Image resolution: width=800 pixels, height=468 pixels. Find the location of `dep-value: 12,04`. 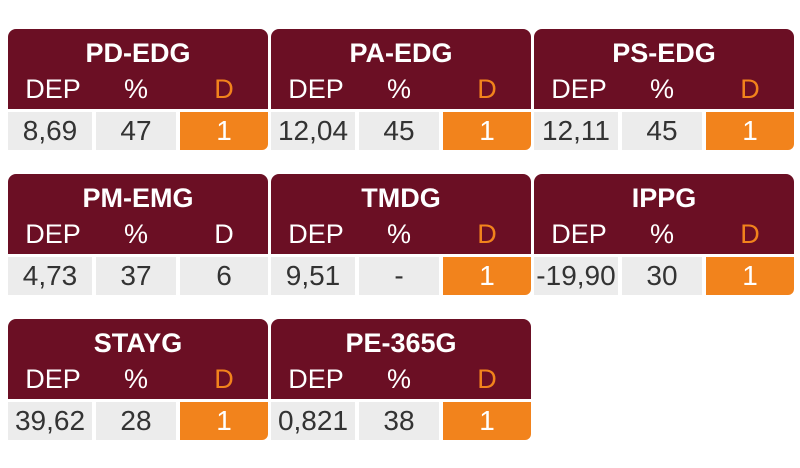

dep-value: 12,04 is located at coordinates (313, 131).